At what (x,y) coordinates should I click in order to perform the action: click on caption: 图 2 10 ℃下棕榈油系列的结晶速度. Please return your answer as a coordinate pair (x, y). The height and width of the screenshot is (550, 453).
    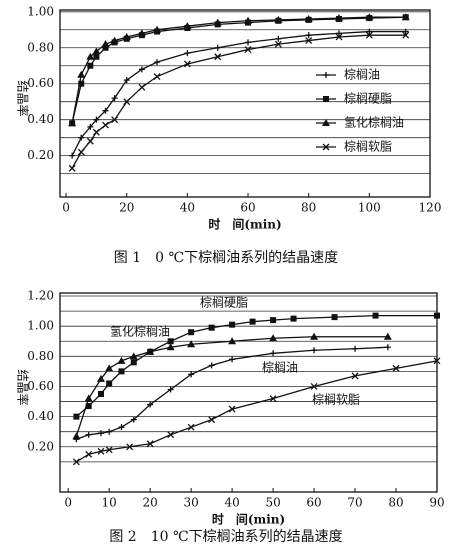
    Looking at the image, I should click on (225, 537).